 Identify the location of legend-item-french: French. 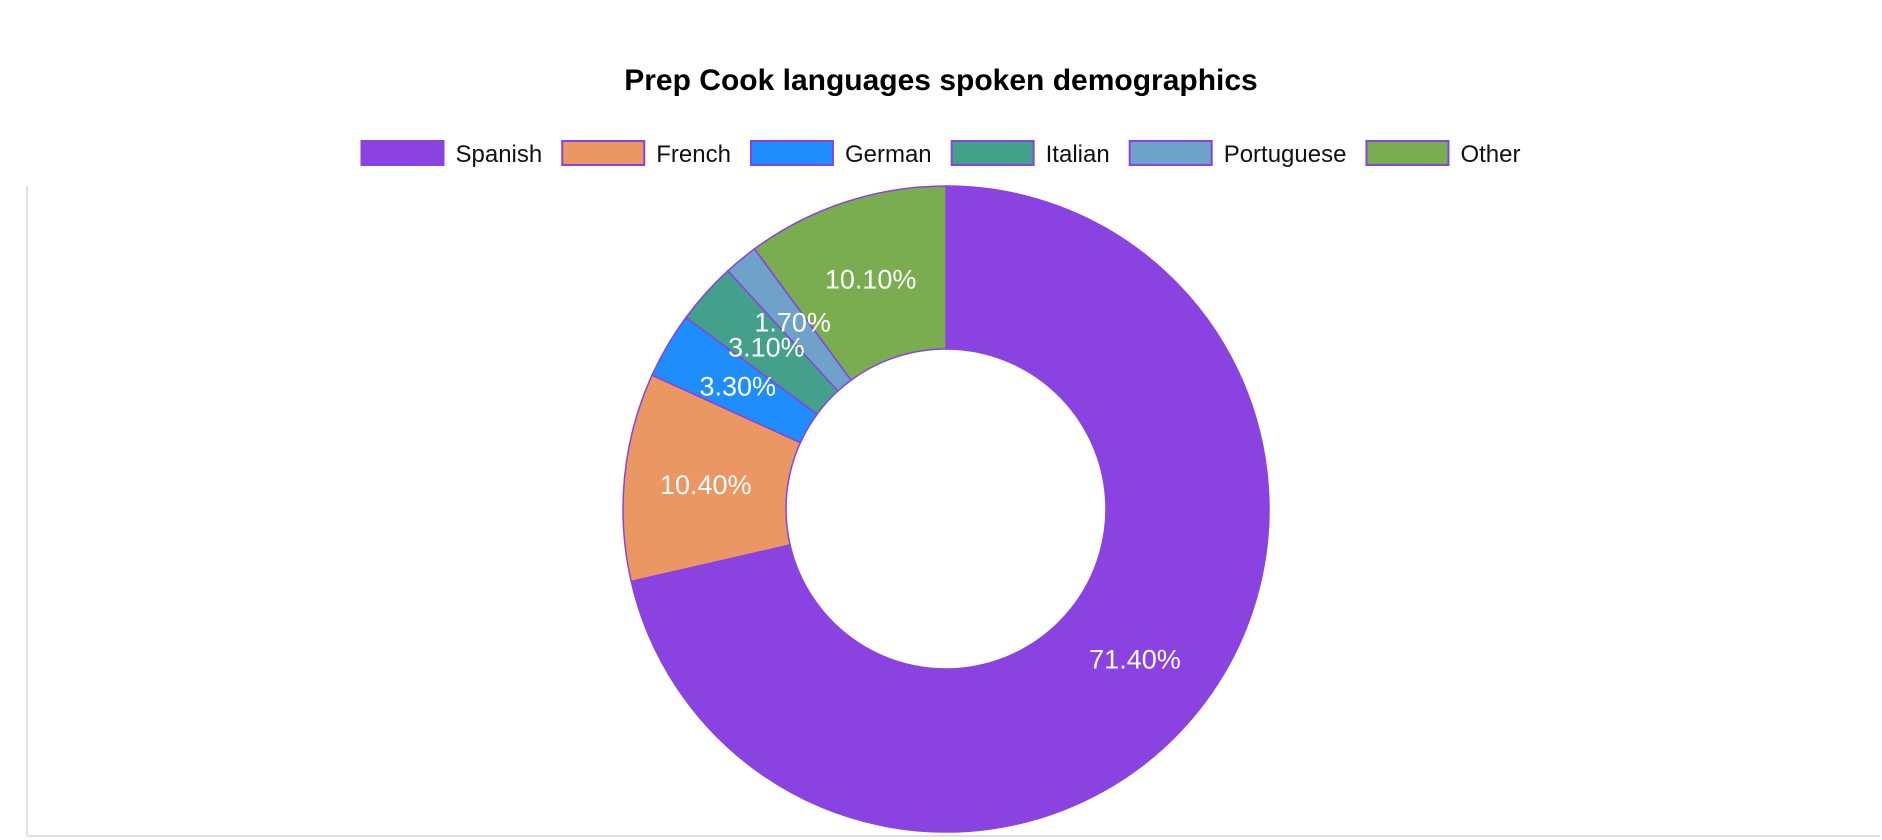
(646, 154).